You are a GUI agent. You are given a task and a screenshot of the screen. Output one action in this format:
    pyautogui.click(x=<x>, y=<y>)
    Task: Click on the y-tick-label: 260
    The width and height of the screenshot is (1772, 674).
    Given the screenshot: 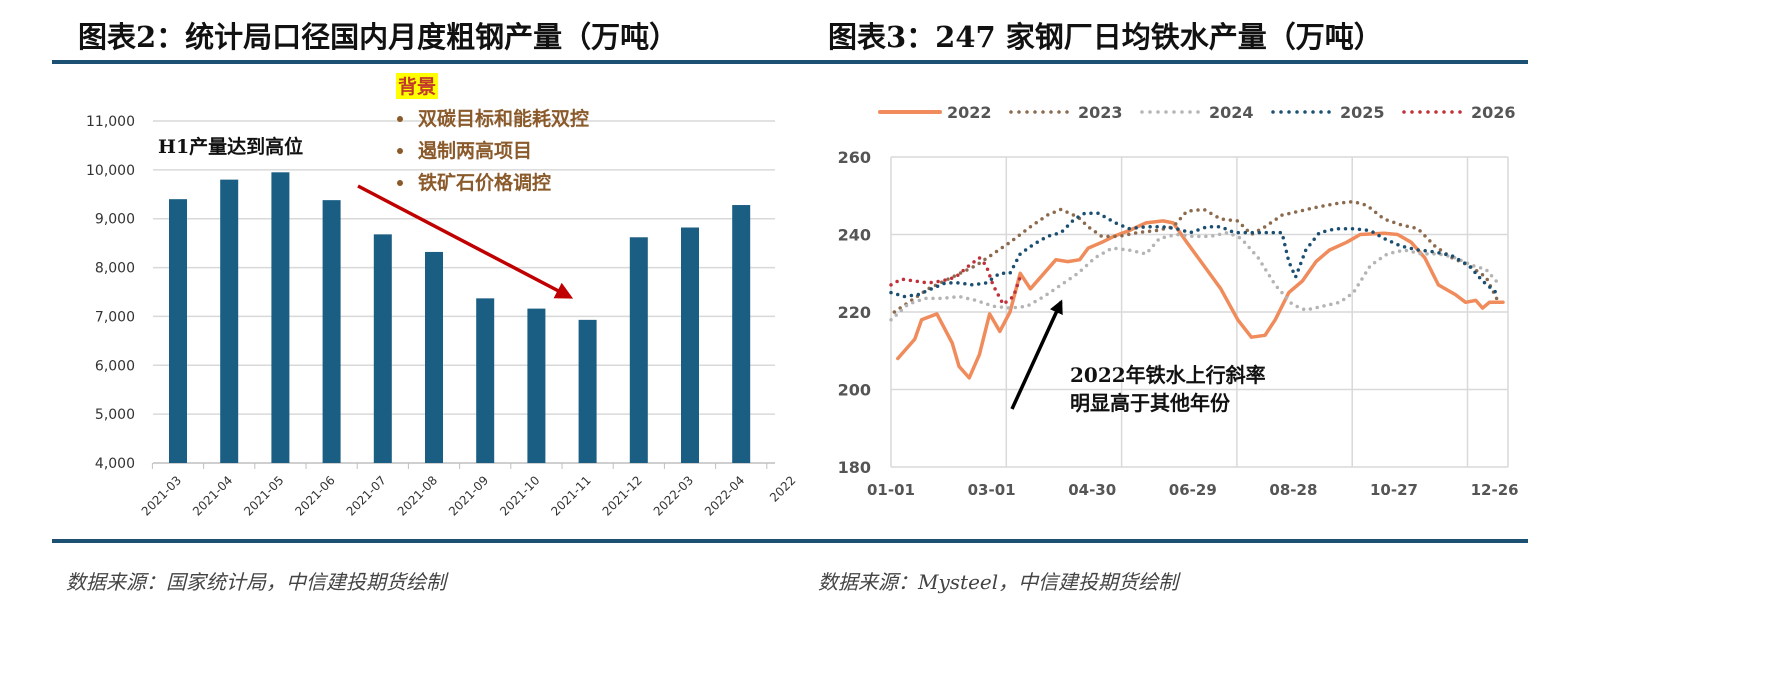 What is the action you would take?
    pyautogui.click(x=854, y=157)
    